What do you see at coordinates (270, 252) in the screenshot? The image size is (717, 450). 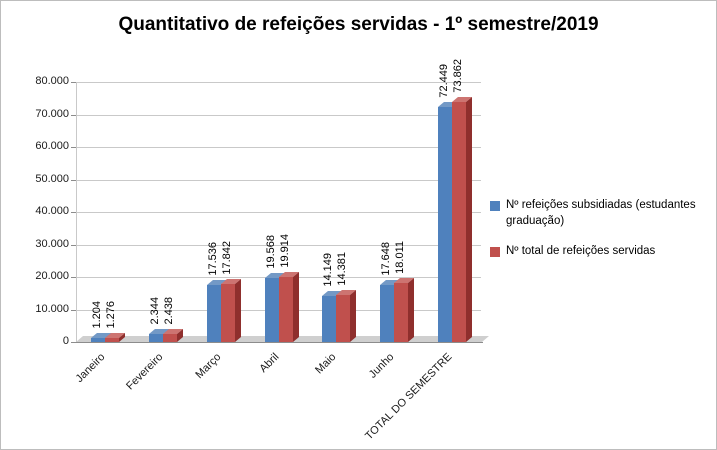 I see `data-label: 19.568` at bounding box center [270, 252].